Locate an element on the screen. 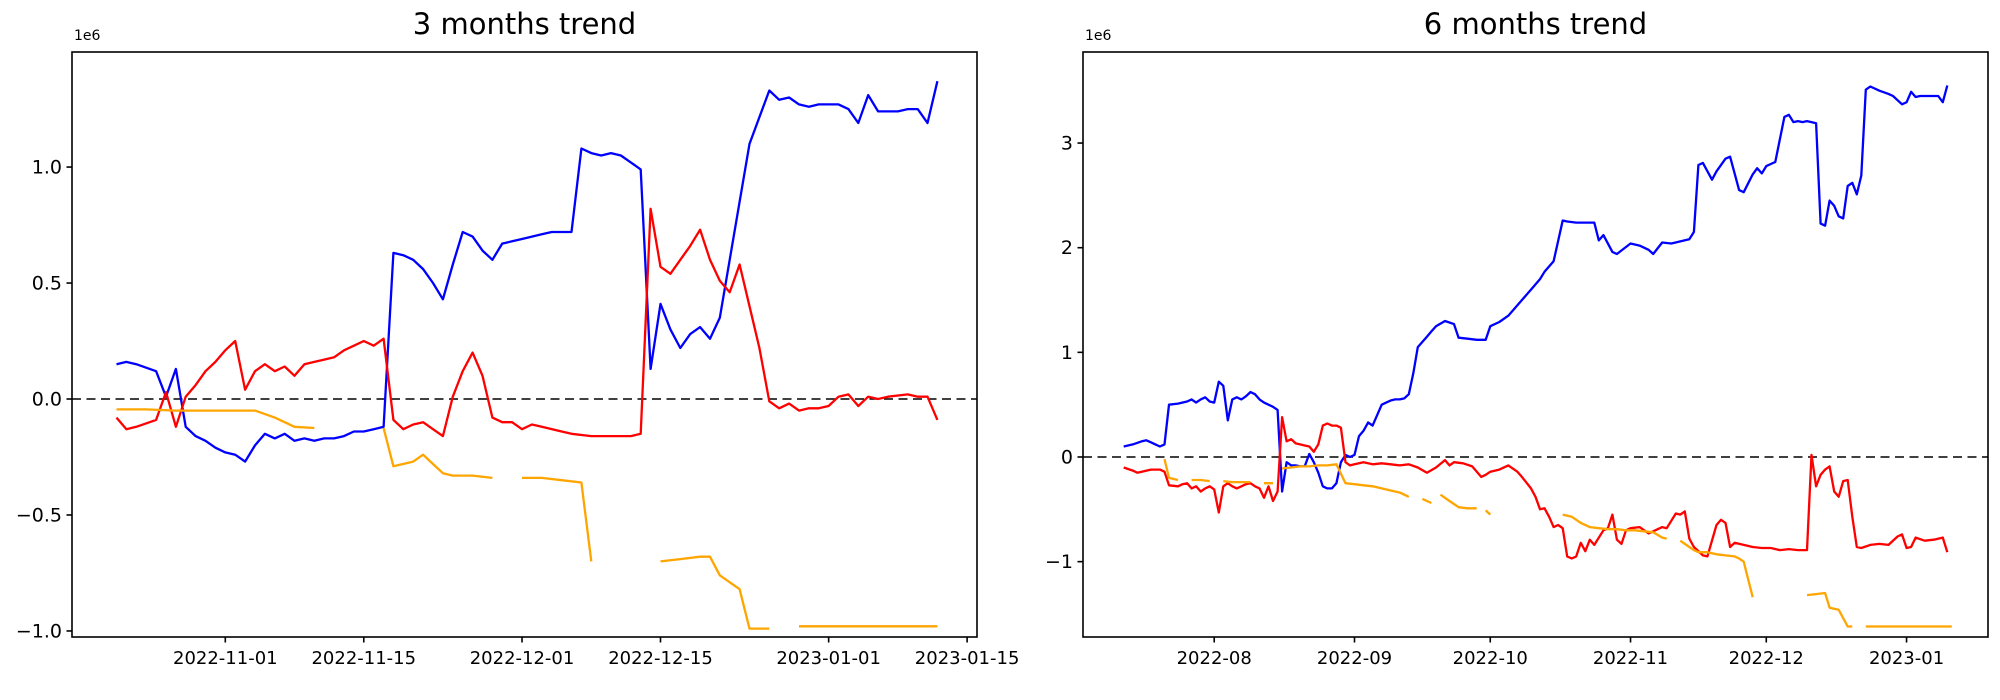  y-tick-label: 2 is located at coordinates (1067, 248).